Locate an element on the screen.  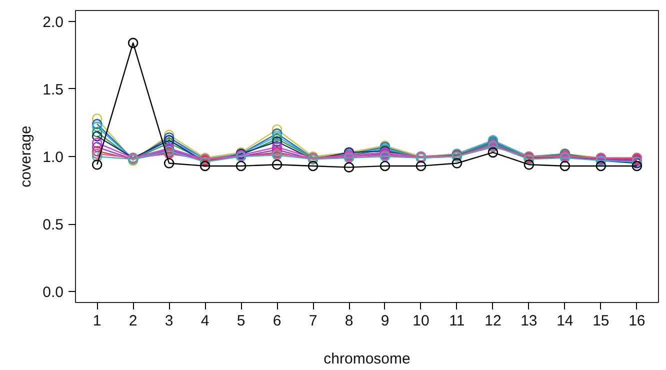
x-tick-label: 1 is located at coordinates (97, 321).